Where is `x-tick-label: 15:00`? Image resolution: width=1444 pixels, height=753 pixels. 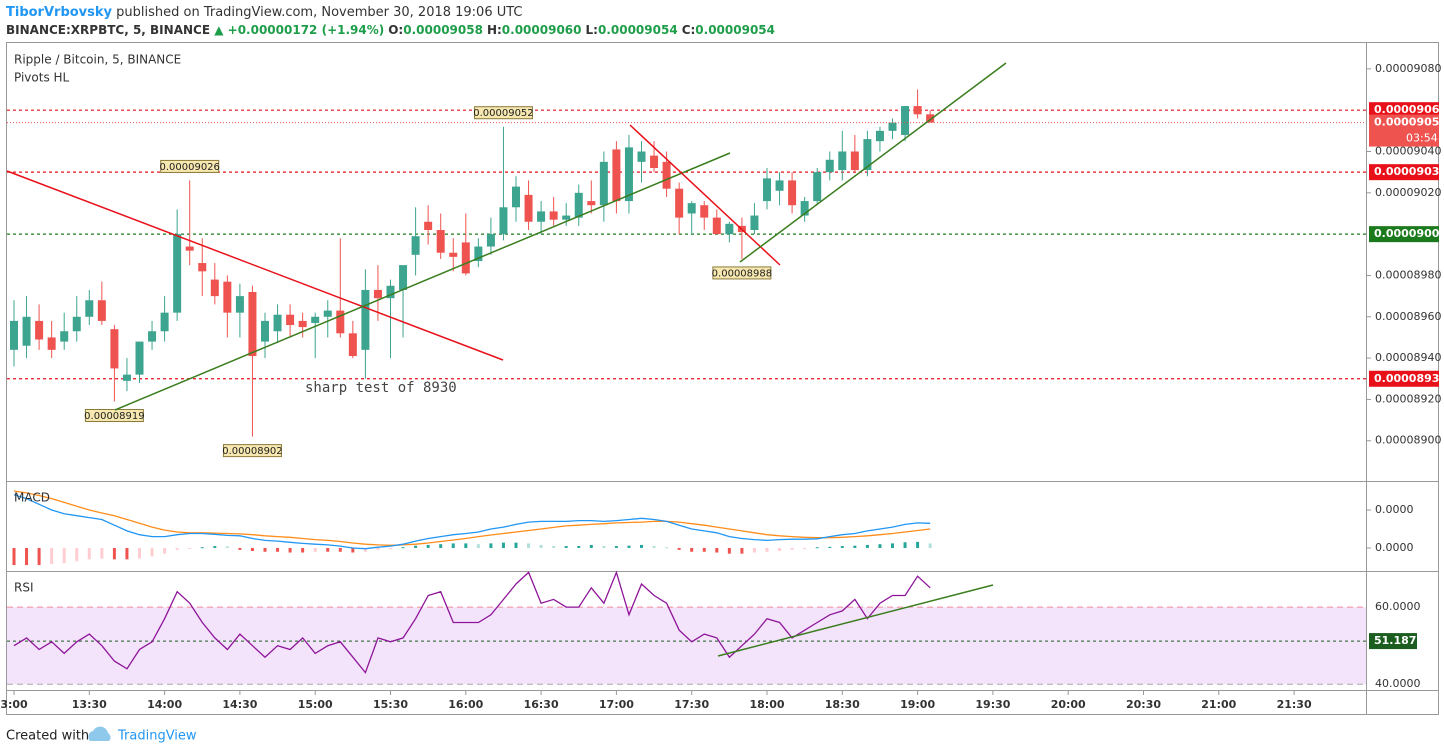
x-tick-label: 15:00 is located at coordinates (315, 704).